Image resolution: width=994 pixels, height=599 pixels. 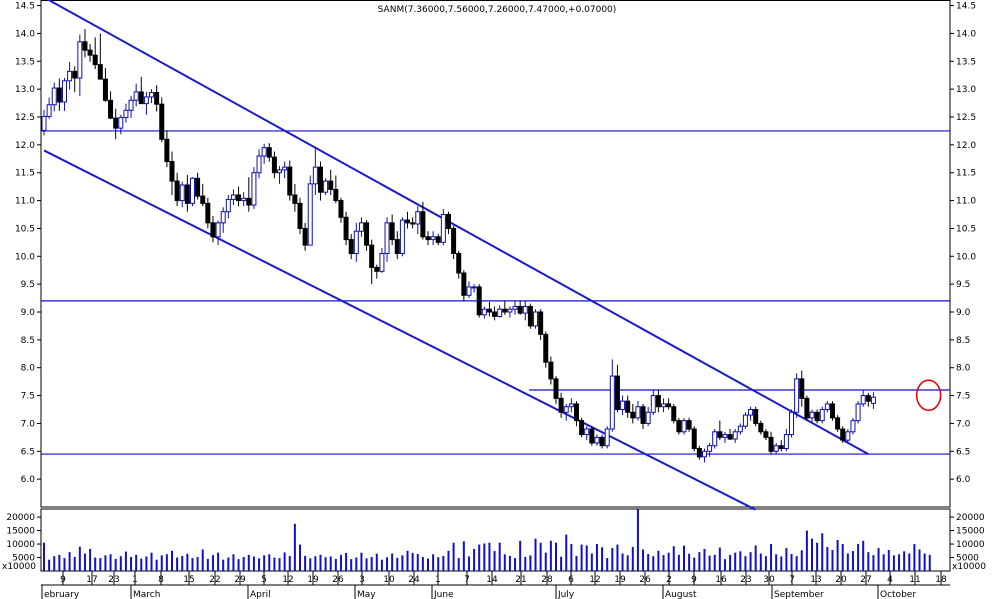 I want to click on price-tick-label: 12.0, so click(x=25, y=146).